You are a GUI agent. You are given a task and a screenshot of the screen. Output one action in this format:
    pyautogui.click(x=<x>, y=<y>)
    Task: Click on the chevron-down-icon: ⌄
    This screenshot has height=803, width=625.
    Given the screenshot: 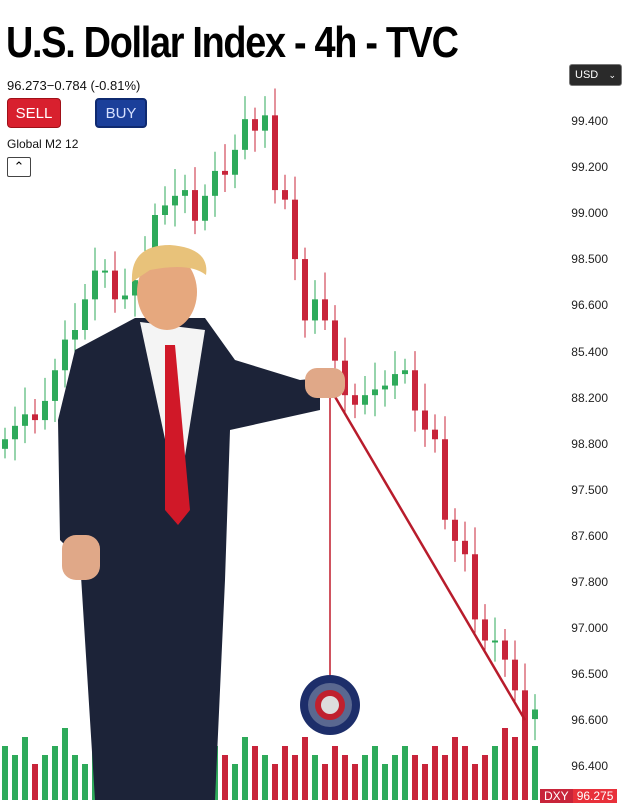 What is the action you would take?
    pyautogui.click(x=612, y=74)
    